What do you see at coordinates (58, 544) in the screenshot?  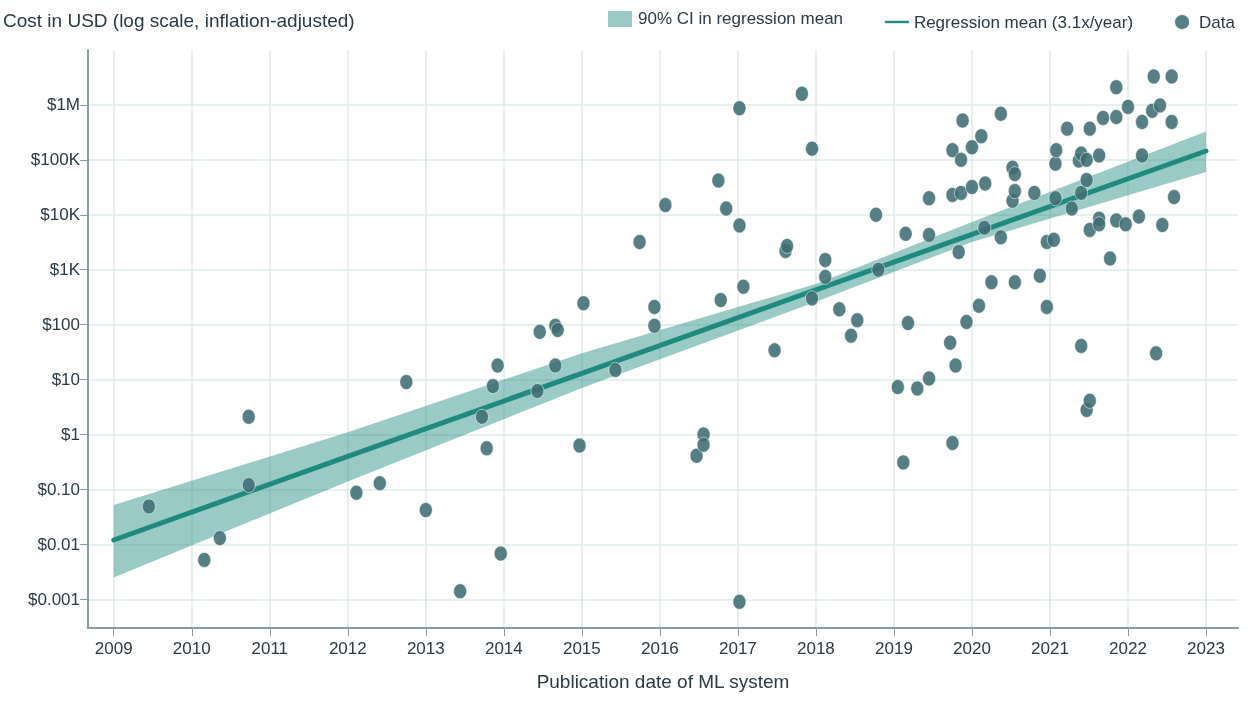 I see `y-tick-label: $0.01` at bounding box center [58, 544].